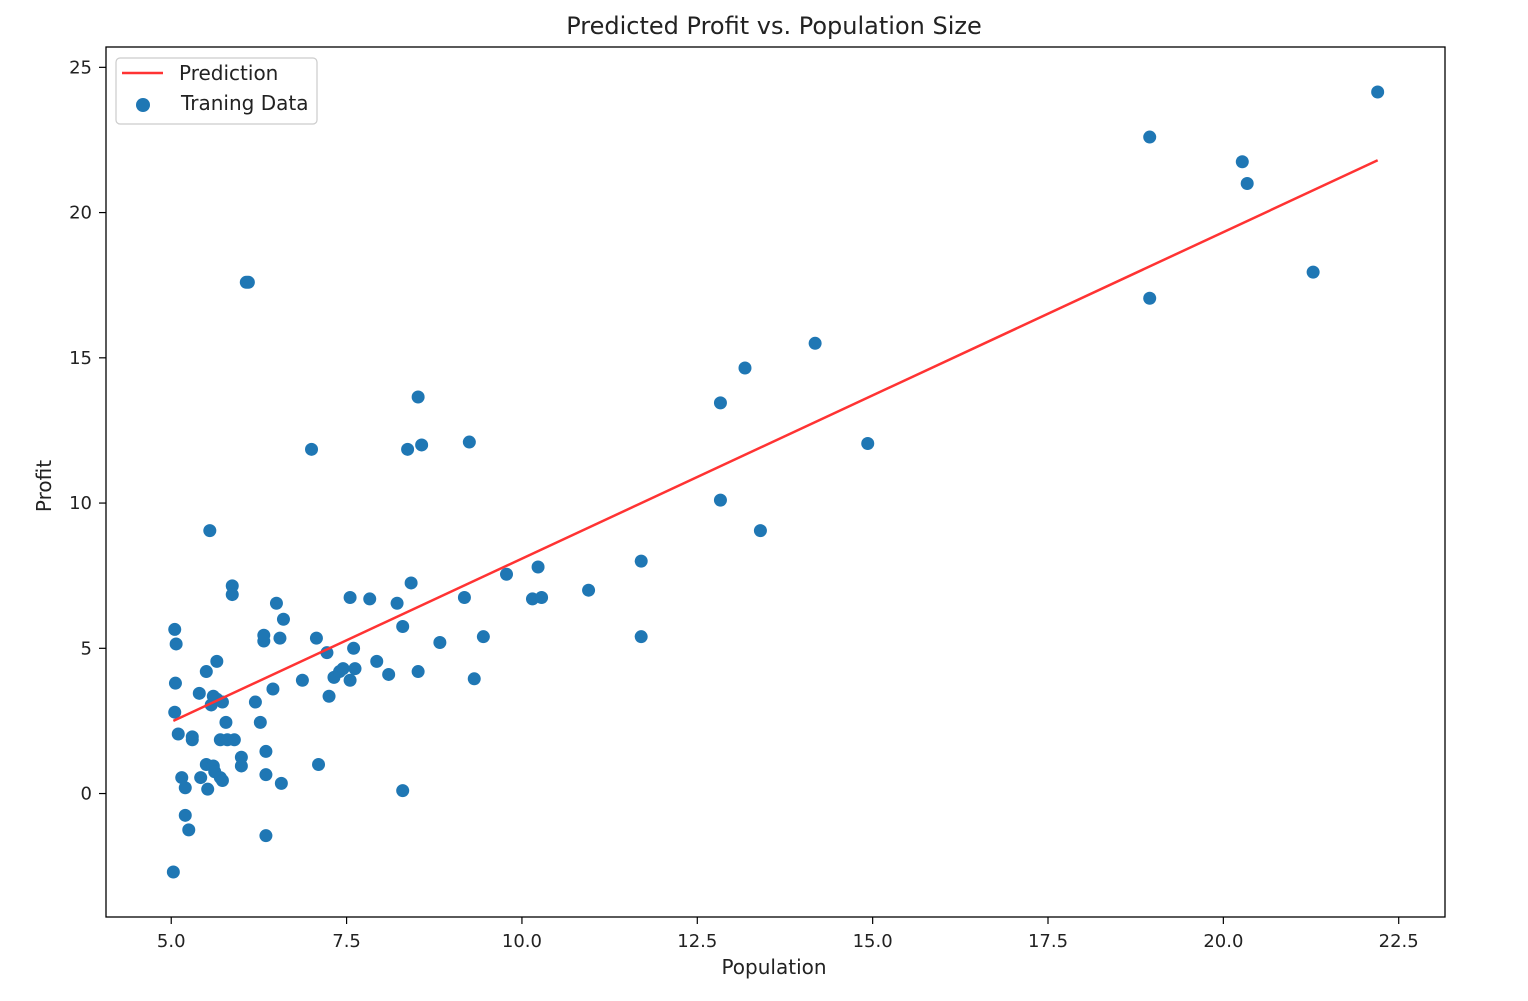 The height and width of the screenshot is (1001, 1528). I want to click on y-axis-label: Profit, so click(44, 486).